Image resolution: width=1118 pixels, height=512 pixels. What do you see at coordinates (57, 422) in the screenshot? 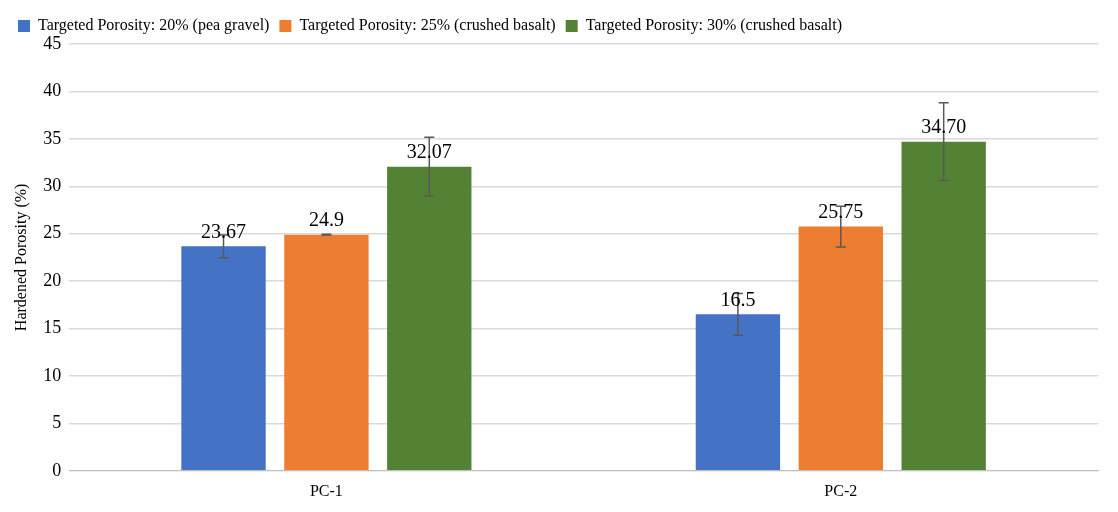
I see `y-tick-label: 5` at bounding box center [57, 422].